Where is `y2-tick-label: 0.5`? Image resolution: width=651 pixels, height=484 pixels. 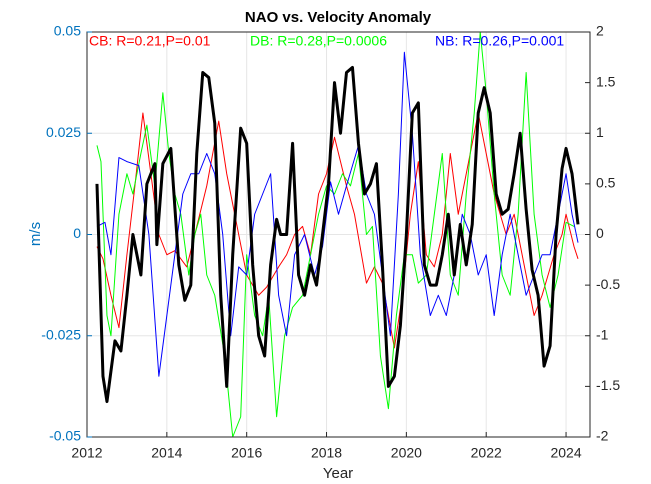 y2-tick-label: 0.5 is located at coordinates (606, 183).